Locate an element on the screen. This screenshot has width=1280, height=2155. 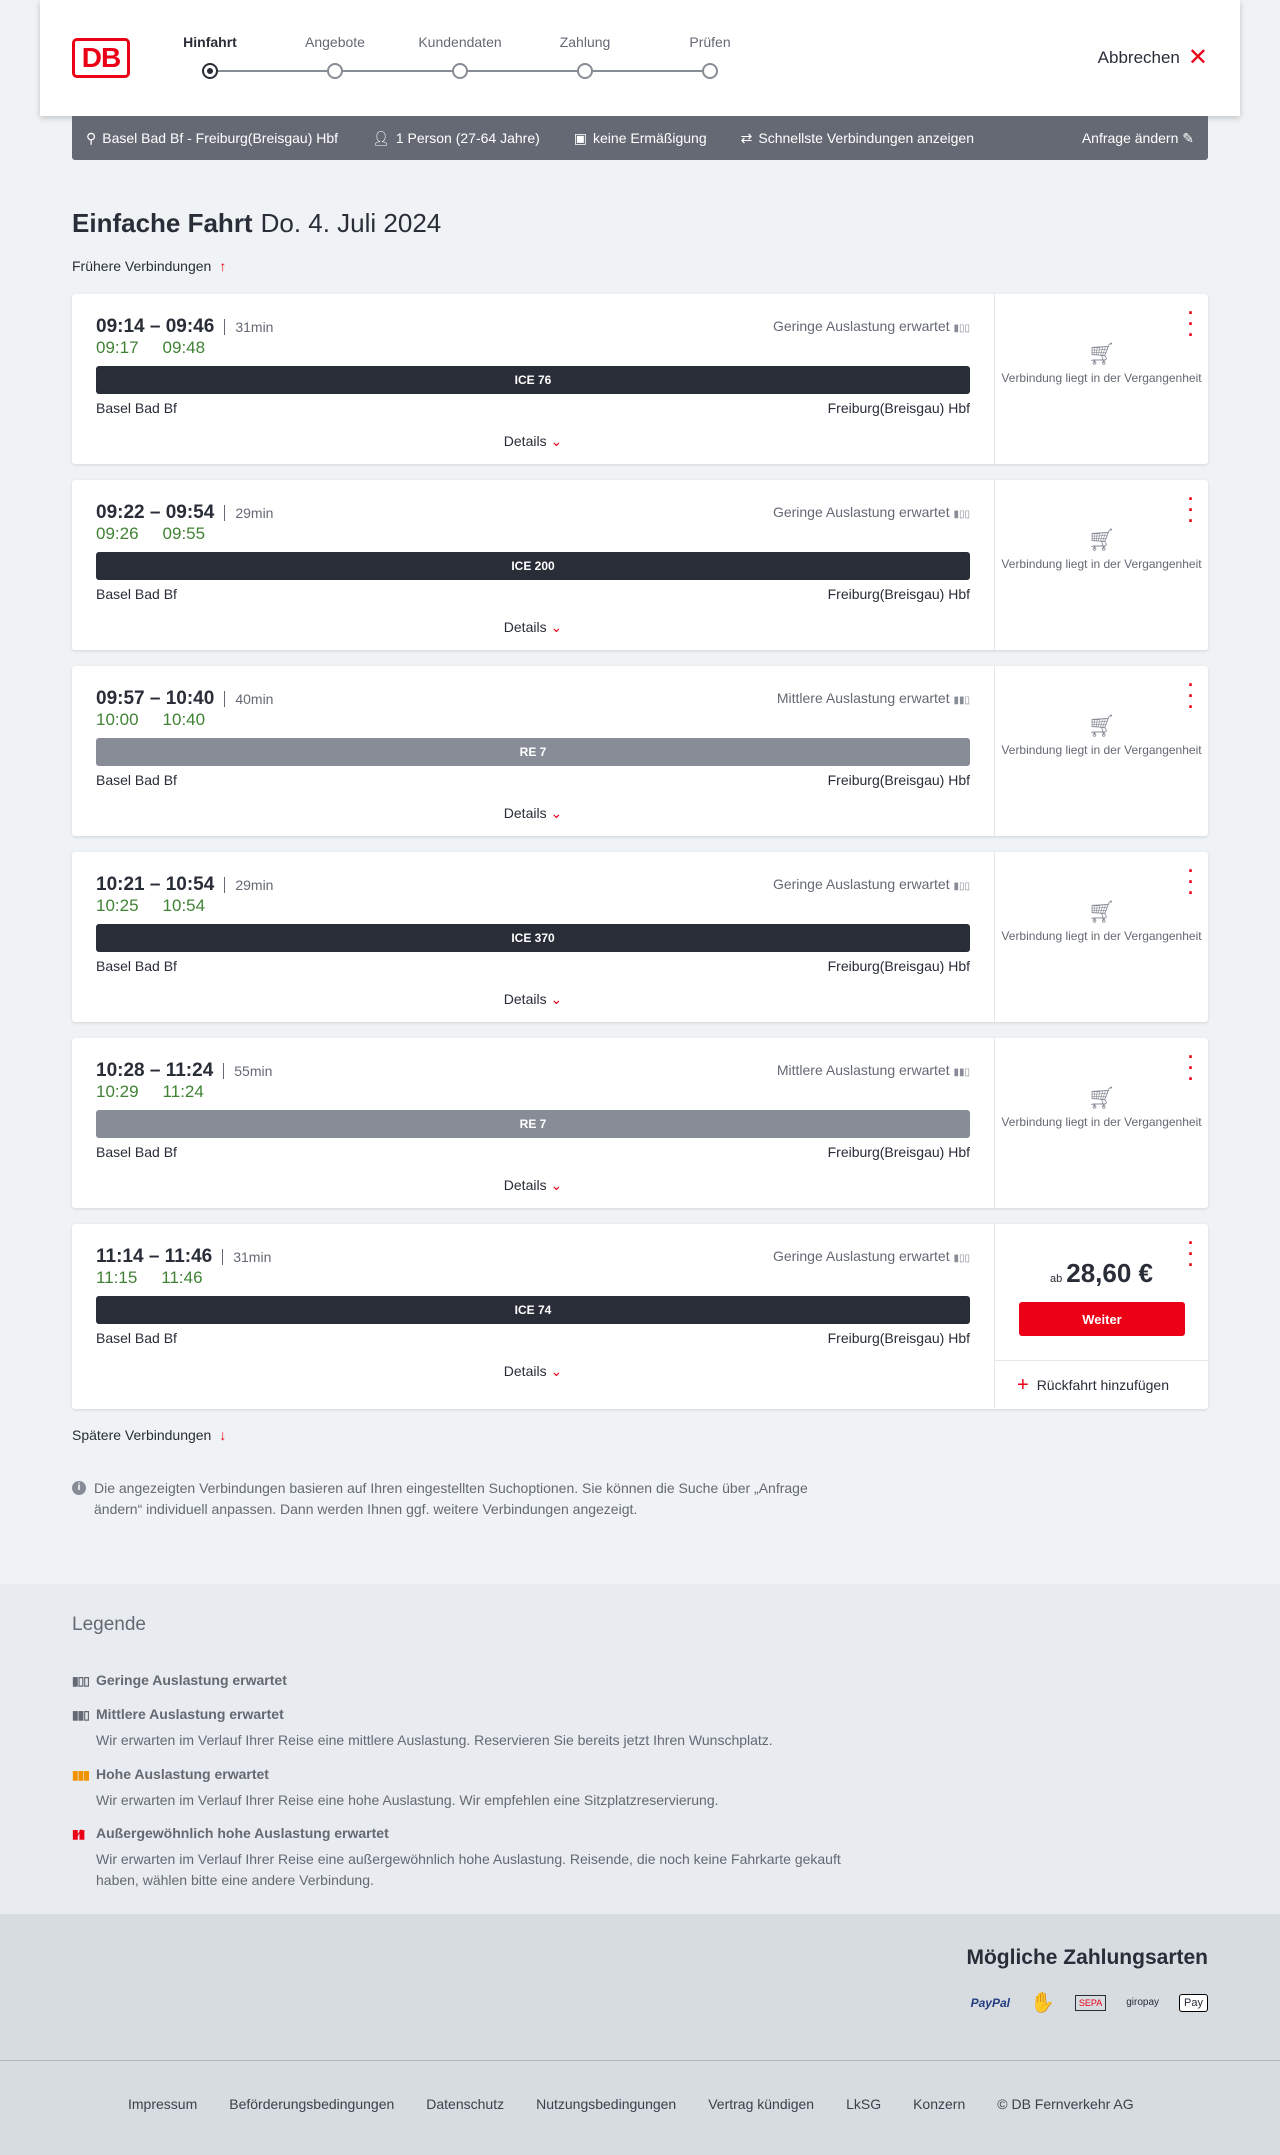
footer-link: Nutzungsbedingungen is located at coordinates (606, 2104).